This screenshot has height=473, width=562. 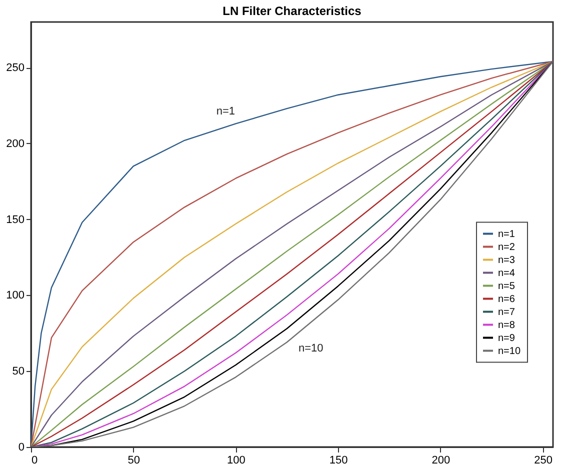 What do you see at coordinates (18, 372) in the screenshot?
I see `y-tick-label: 50` at bounding box center [18, 372].